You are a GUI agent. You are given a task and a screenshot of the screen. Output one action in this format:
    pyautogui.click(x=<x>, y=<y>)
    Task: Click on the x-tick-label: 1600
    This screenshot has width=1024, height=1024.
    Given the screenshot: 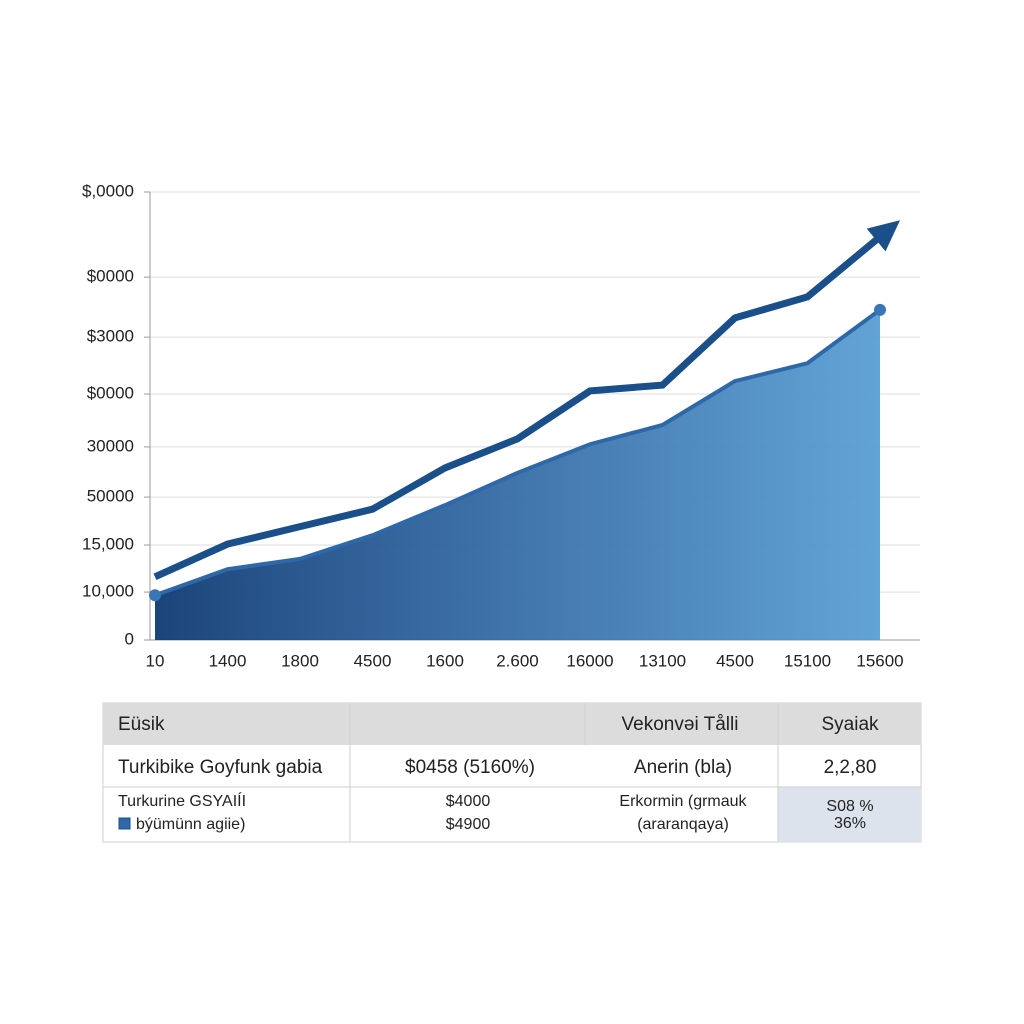 What is the action you would take?
    pyautogui.click(x=445, y=660)
    